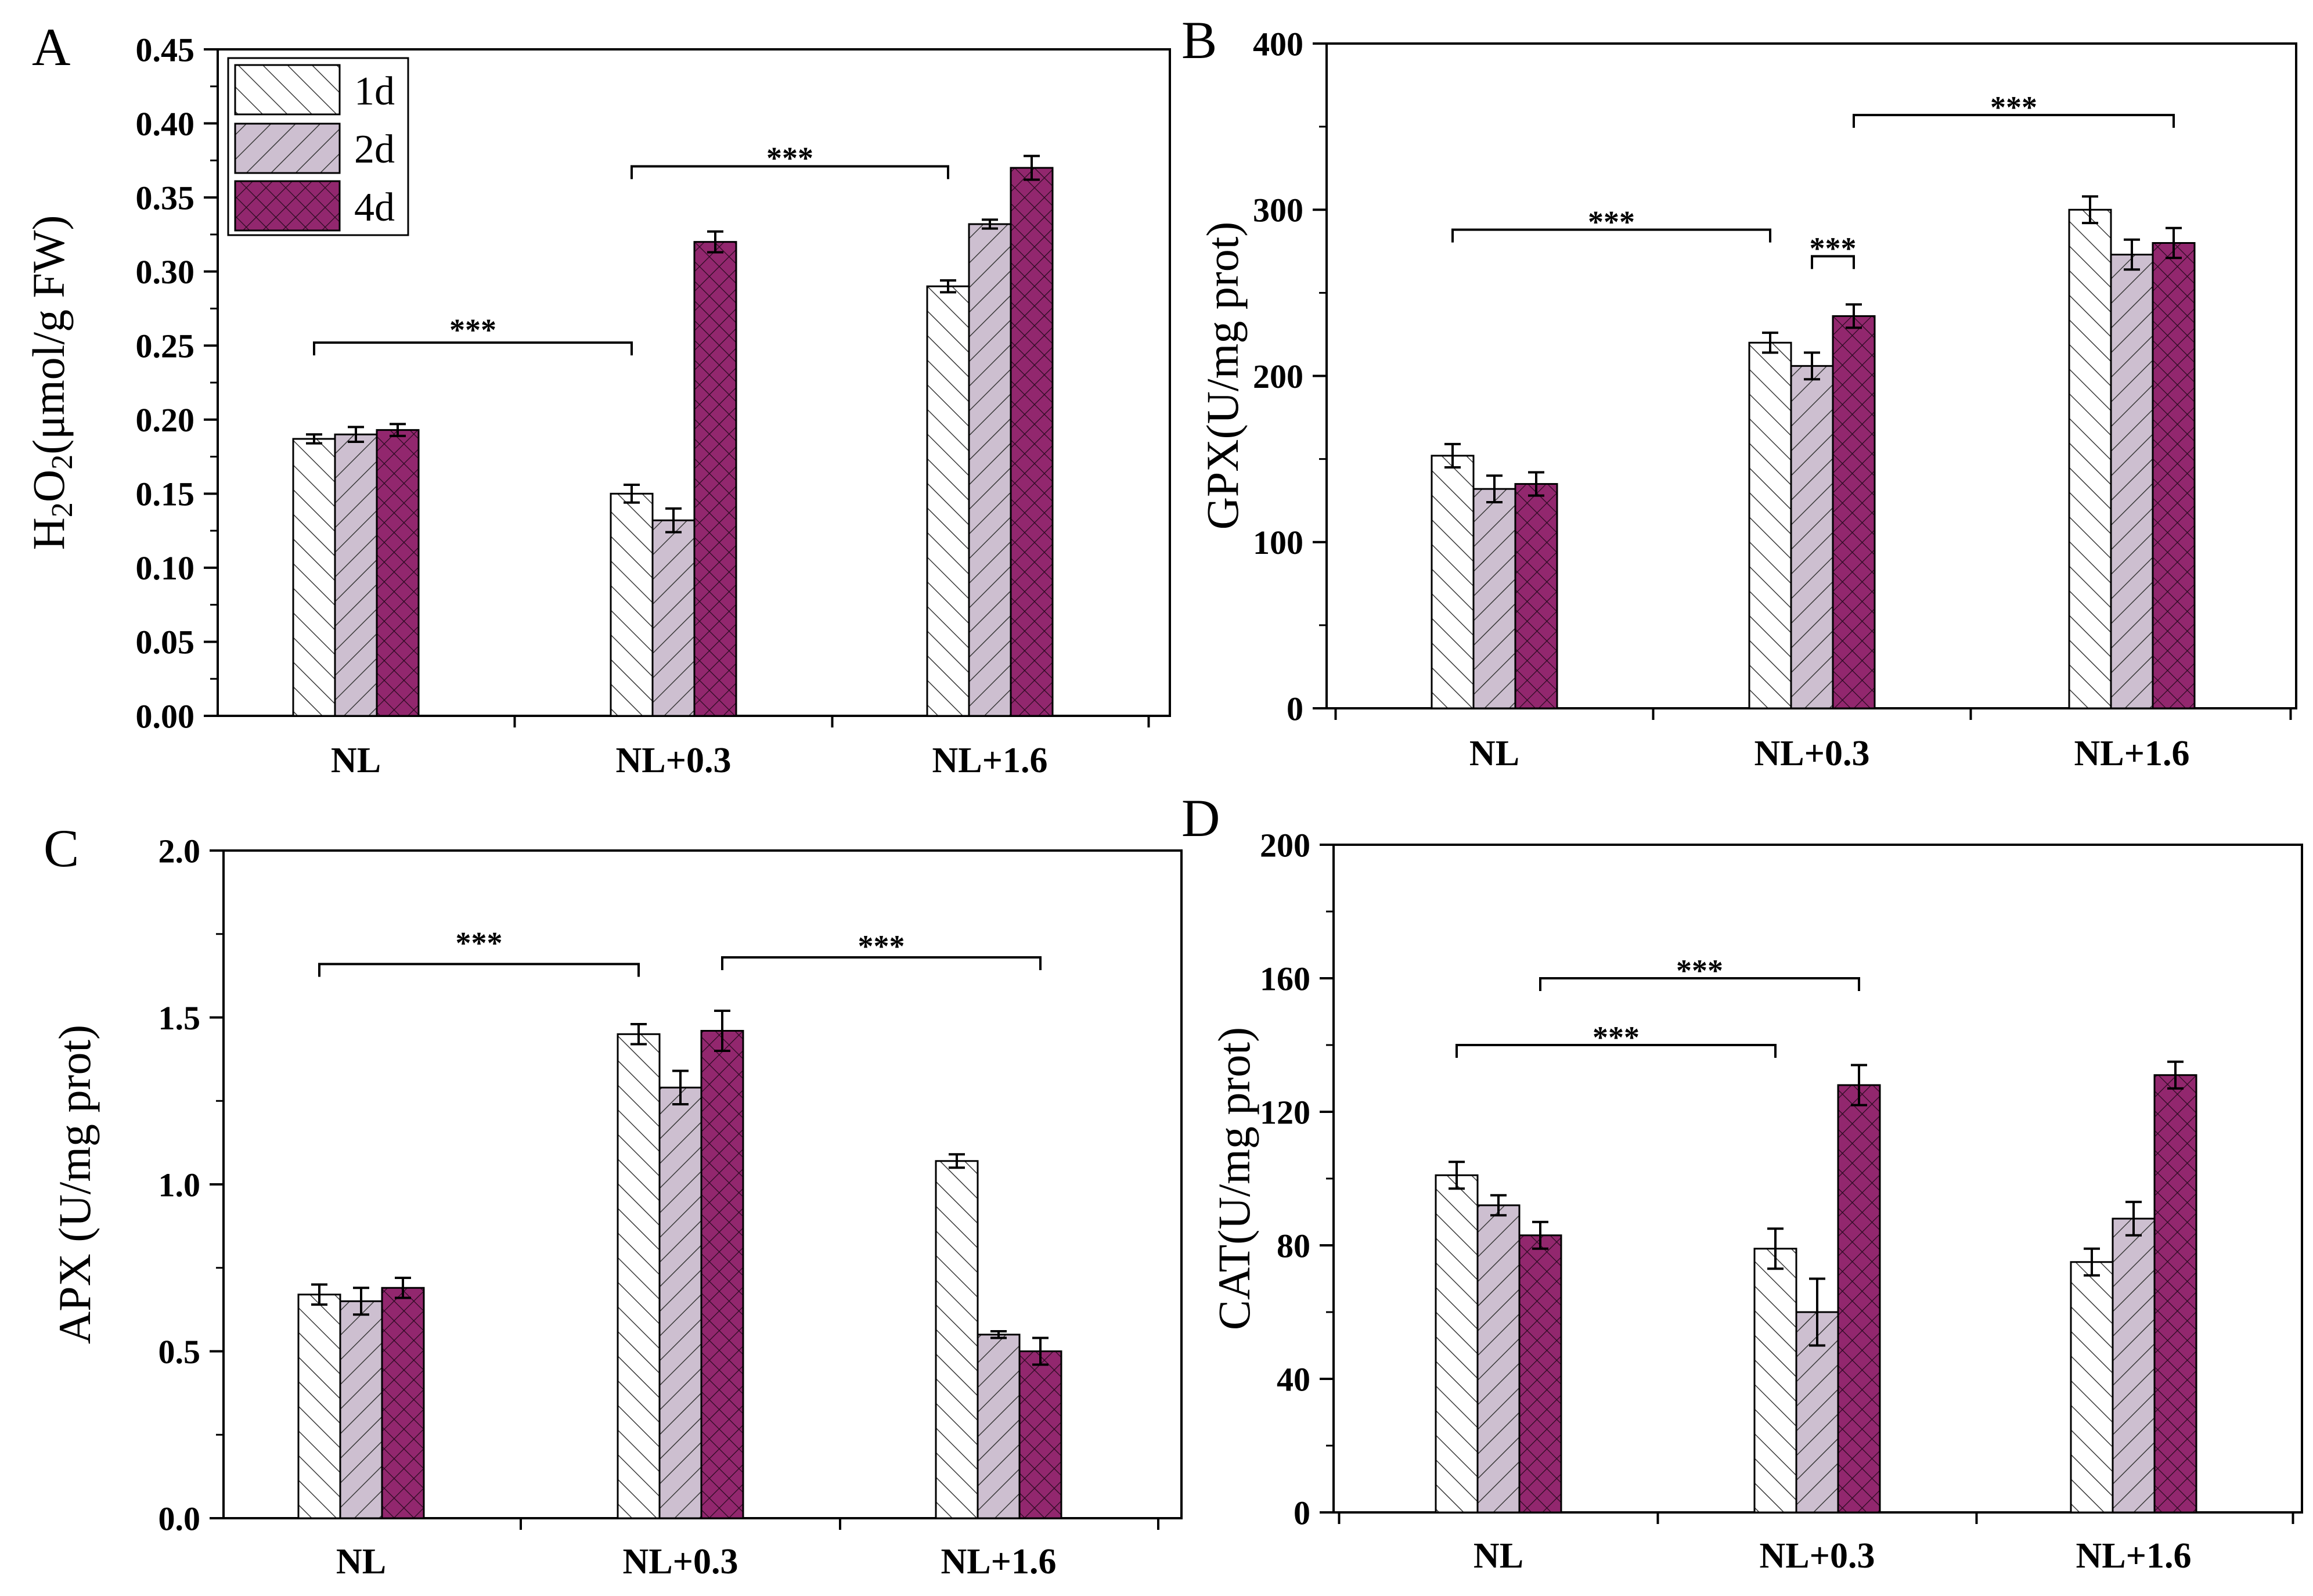 This screenshot has width=2313, height=1596. Describe the element at coordinates (1278, 44) in the screenshot. I see `panel-b-y-tick-label: 400` at that location.